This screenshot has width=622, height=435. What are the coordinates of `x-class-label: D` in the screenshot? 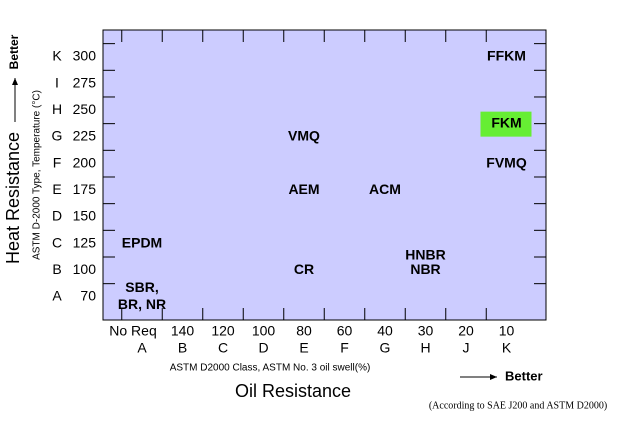 It's located at (263, 348).